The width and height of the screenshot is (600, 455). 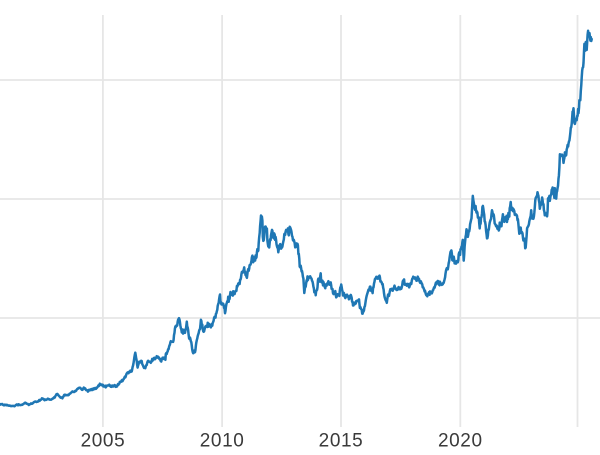 I want to click on svg-text: 2015, so click(x=341, y=441).